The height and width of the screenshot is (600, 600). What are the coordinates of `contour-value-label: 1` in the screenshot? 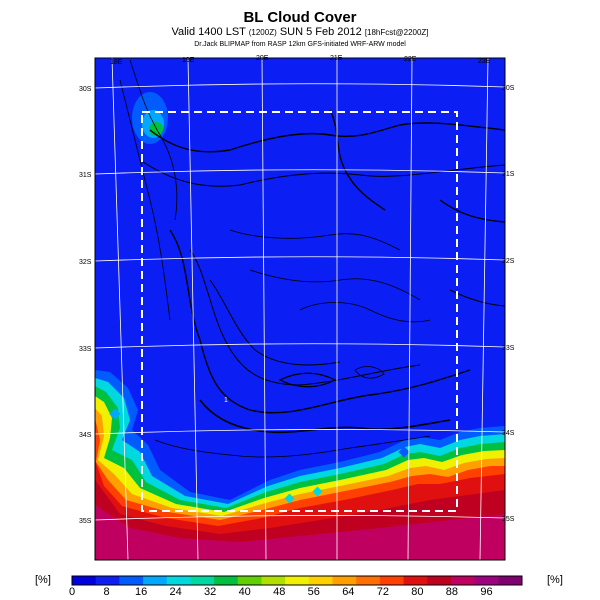 It's located at (226, 400).